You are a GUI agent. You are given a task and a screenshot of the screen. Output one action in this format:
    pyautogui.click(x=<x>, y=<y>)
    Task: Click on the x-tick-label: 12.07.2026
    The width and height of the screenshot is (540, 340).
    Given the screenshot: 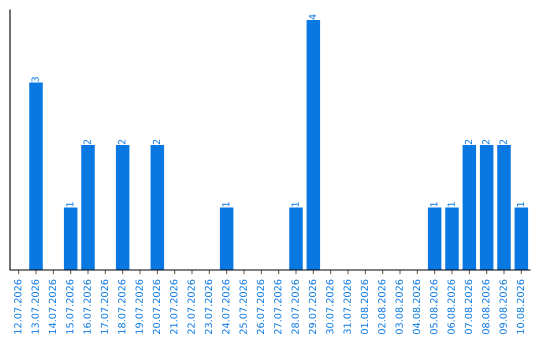 What is the action you would take?
    pyautogui.click(x=18, y=307)
    